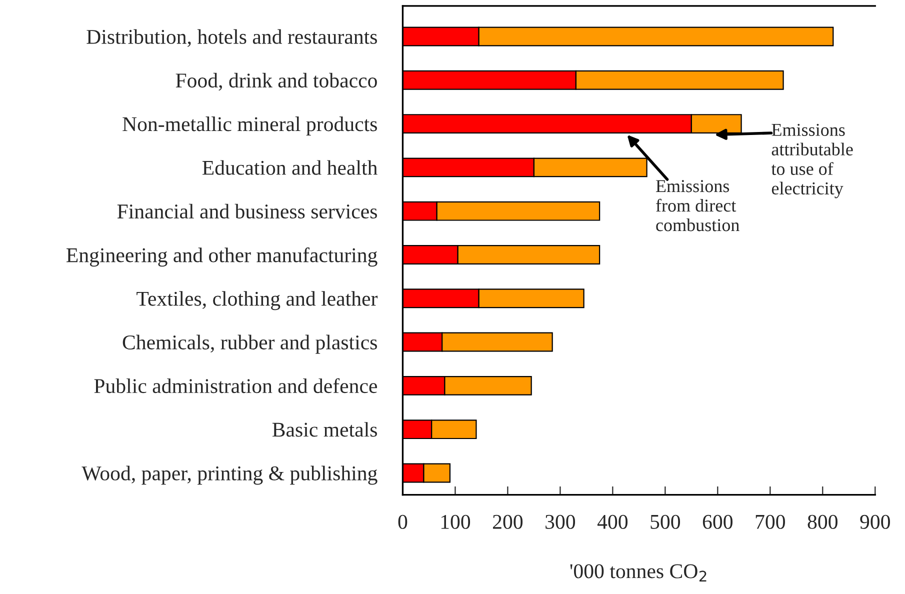 This screenshot has height=594, width=905. What do you see at coordinates (257, 300) in the screenshot?
I see `y-tick-label: Textiles, clothing and leather` at bounding box center [257, 300].